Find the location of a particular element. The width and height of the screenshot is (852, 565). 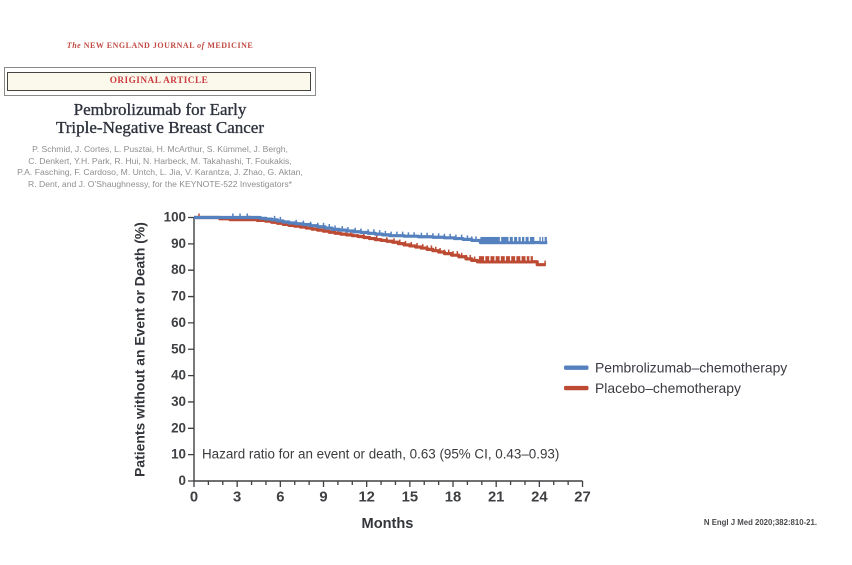

svg-text: 10 is located at coordinates (178, 454).